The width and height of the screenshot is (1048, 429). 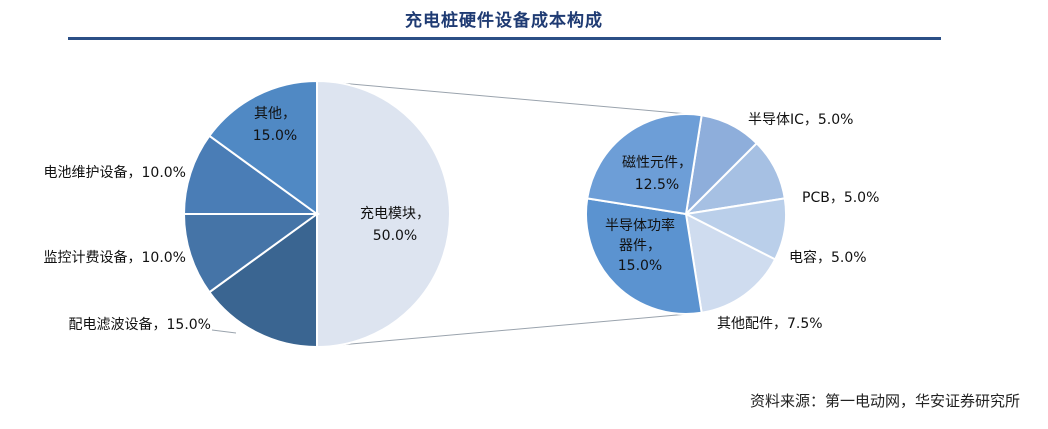 What do you see at coordinates (640, 246) in the screenshot?
I see `sub-label-4-b: 器件，` at bounding box center [640, 246].